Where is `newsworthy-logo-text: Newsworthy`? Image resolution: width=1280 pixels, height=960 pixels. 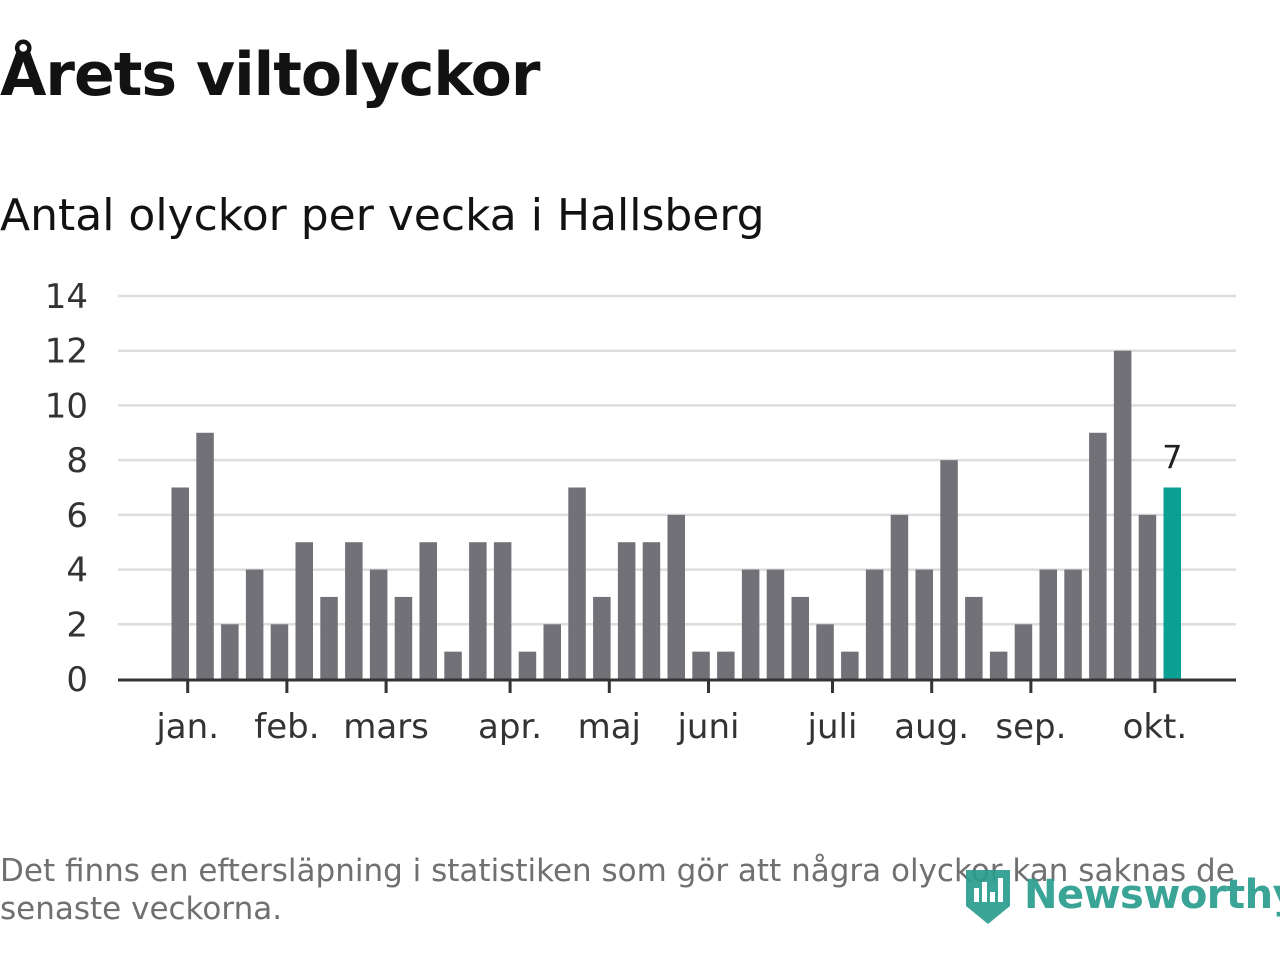 newsworthy-logo-text: Newsworthy is located at coordinates (1152, 895).